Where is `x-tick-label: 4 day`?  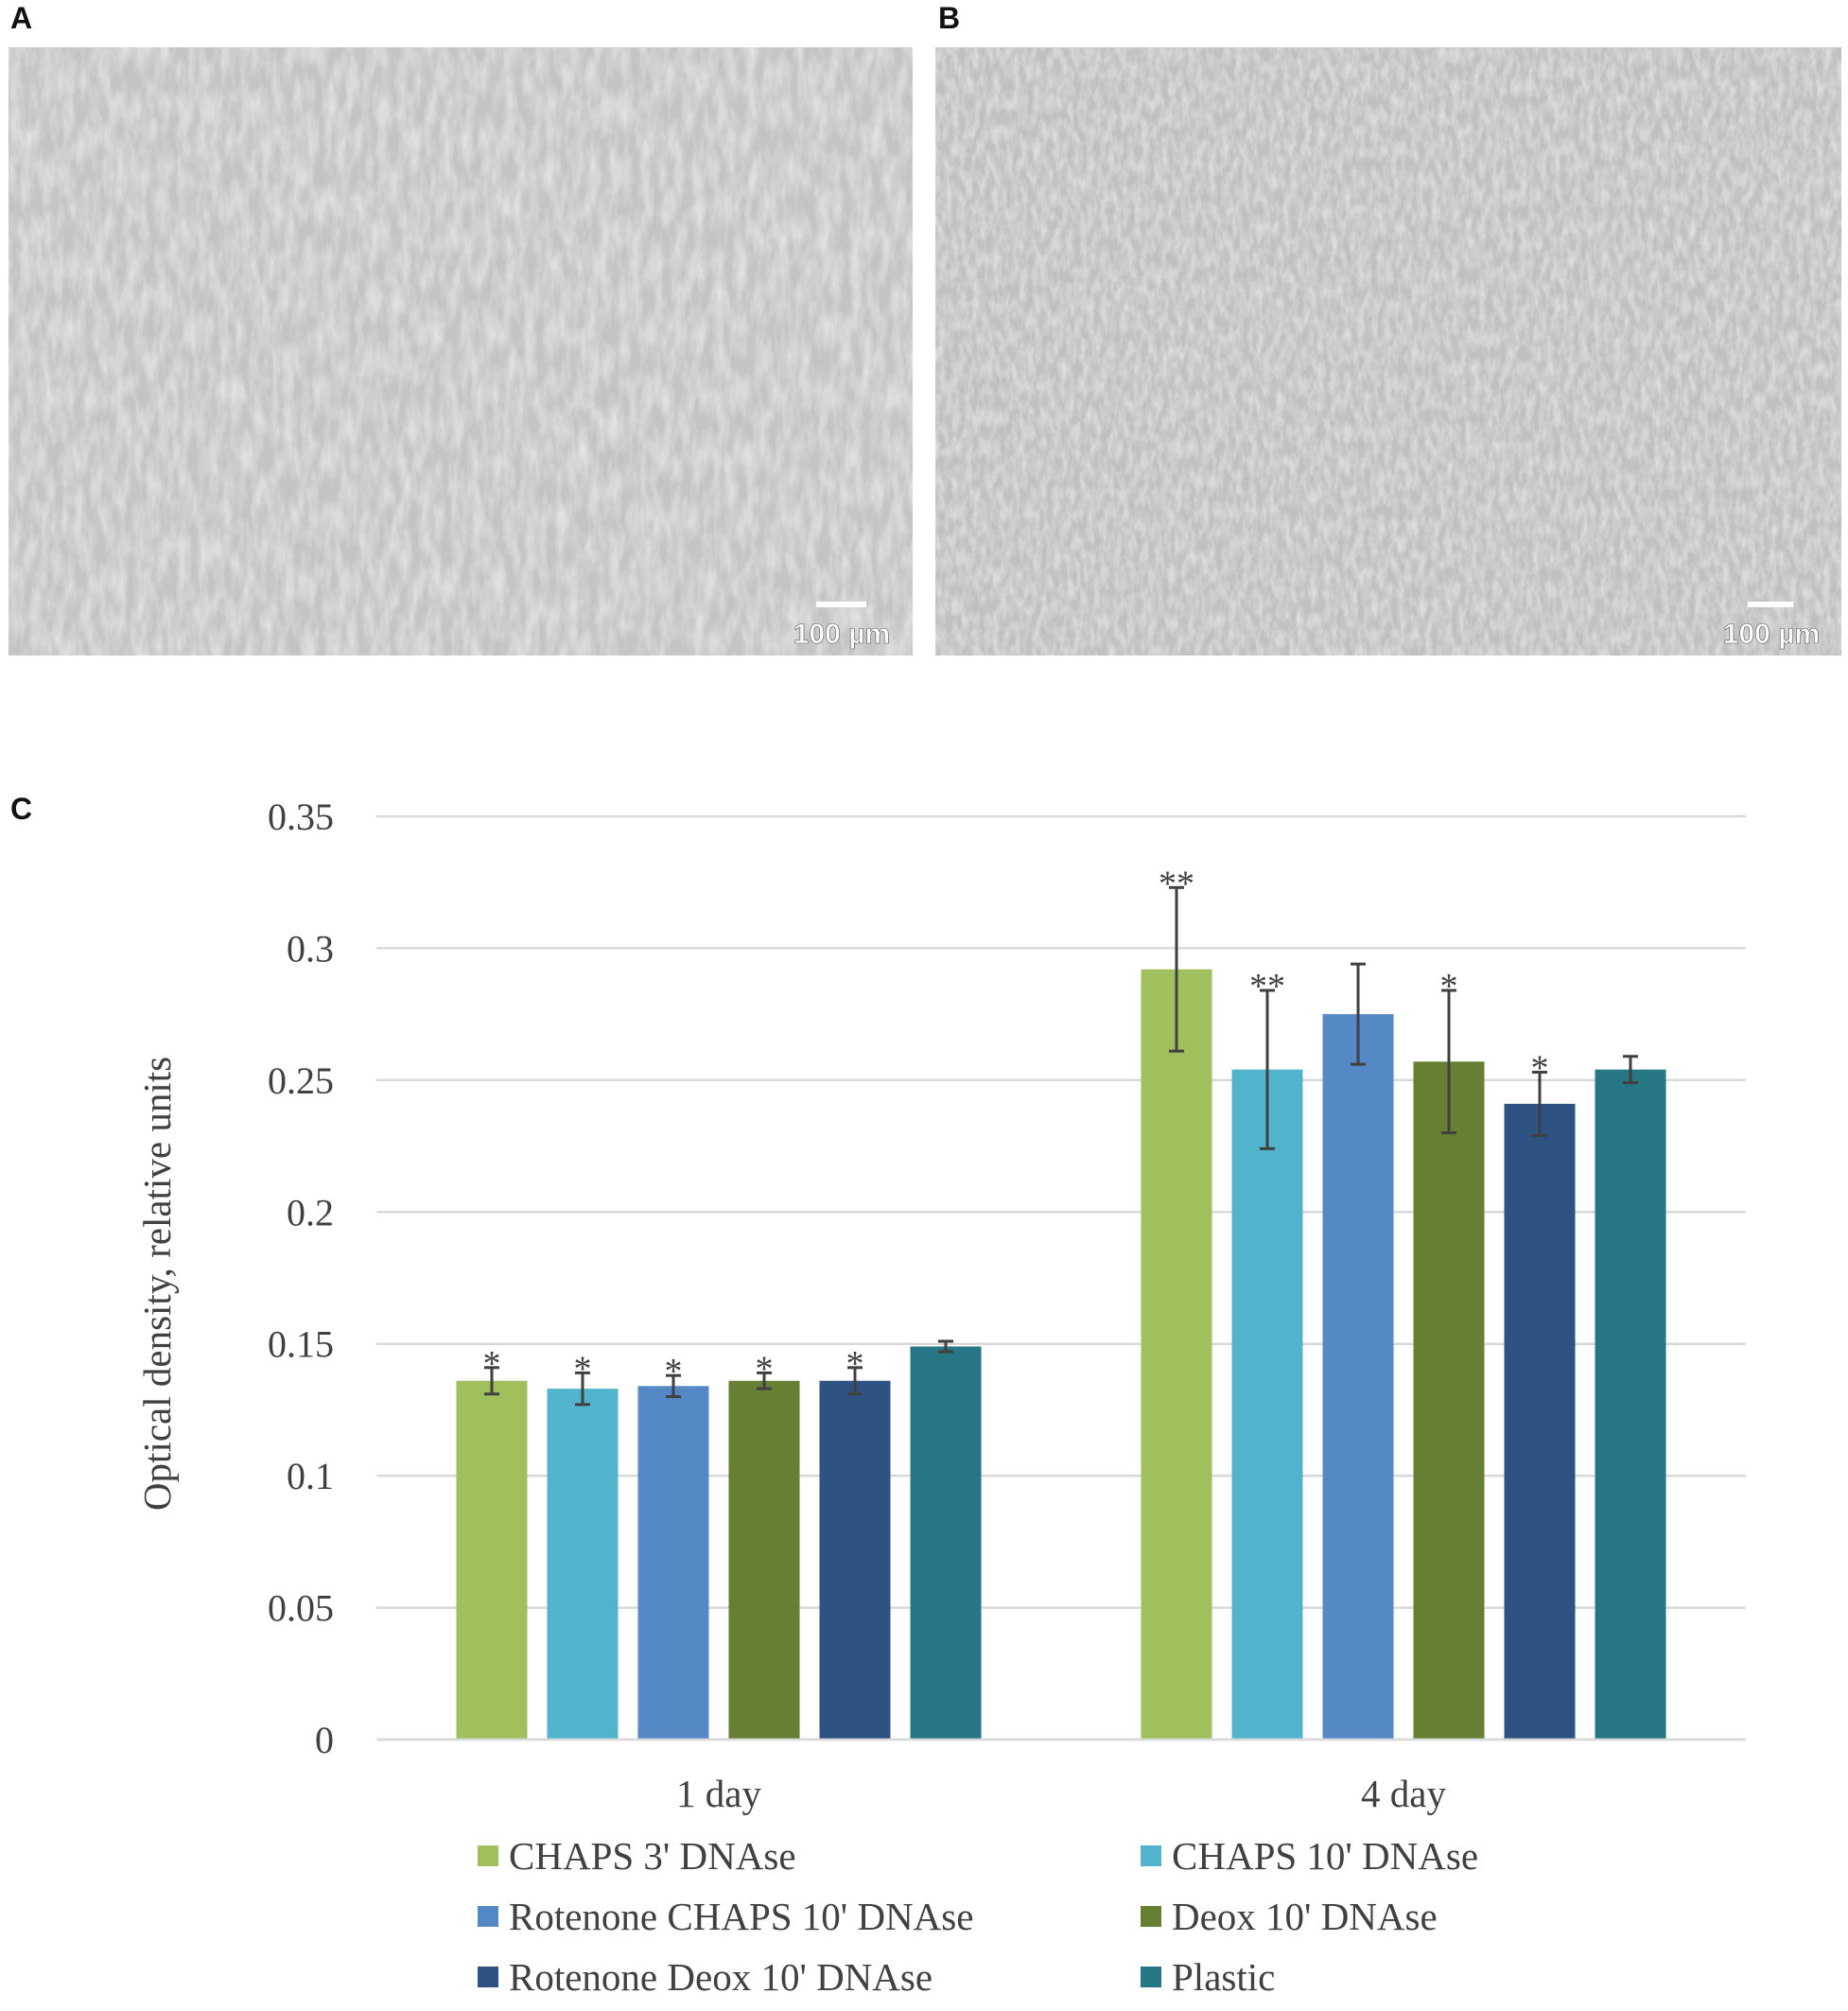
x-tick-label: 4 day is located at coordinates (1403, 1793).